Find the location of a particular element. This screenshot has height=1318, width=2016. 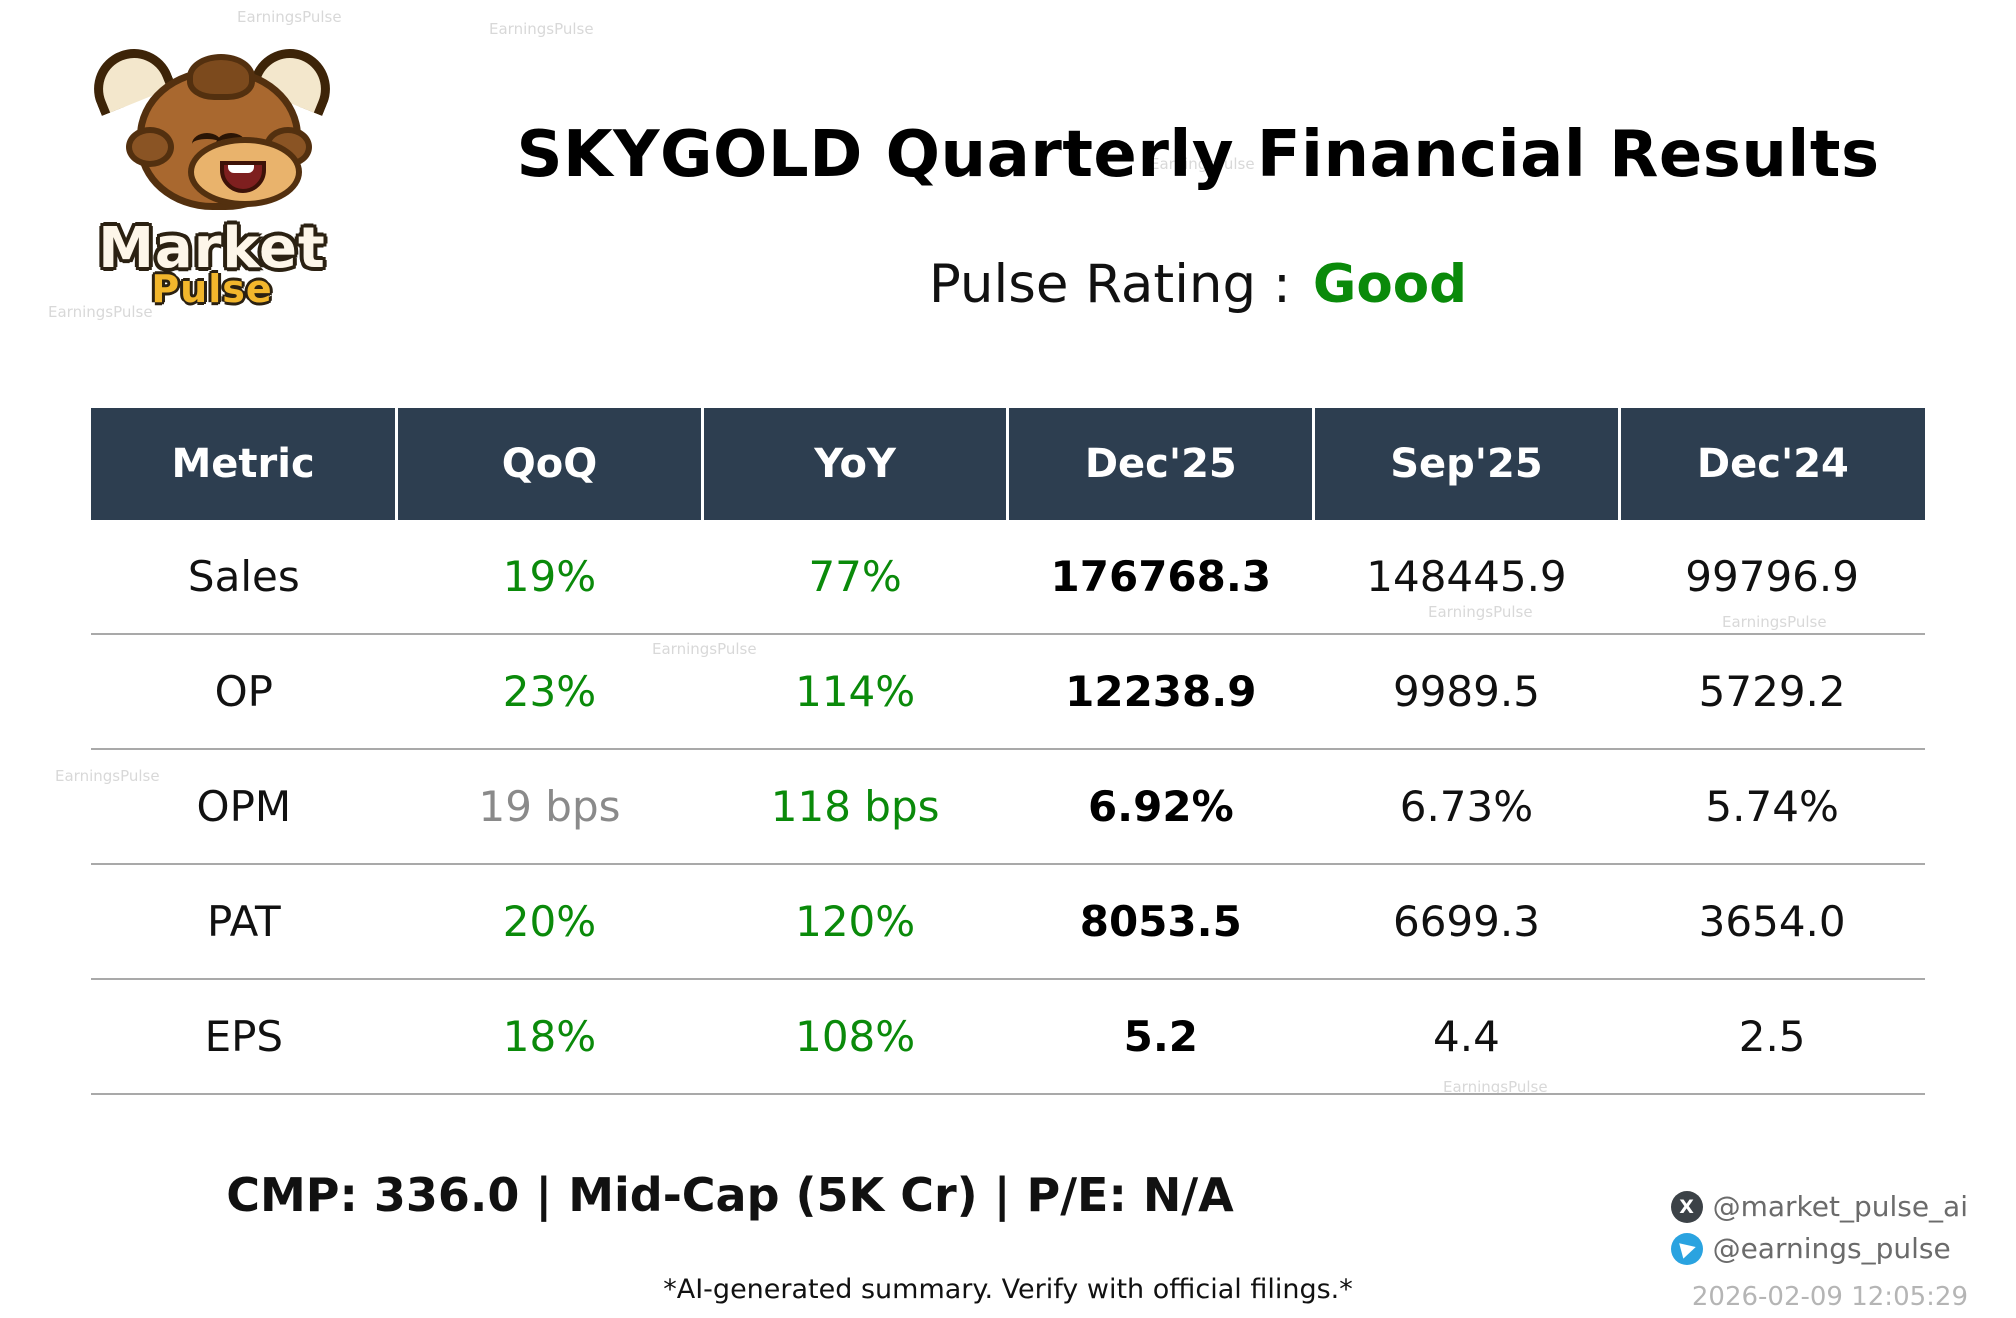

table-row-sales: Sales 19% 77% 176768.3 148445.9 99796.9 is located at coordinates (1008, 577).